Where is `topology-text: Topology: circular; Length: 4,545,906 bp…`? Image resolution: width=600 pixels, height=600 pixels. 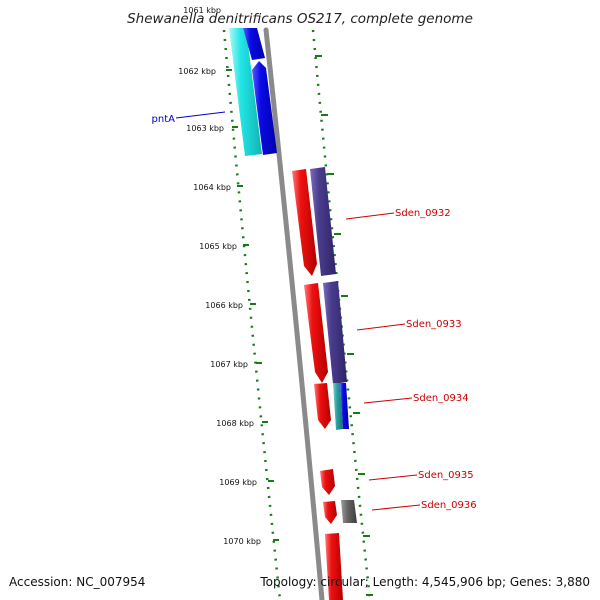 topology-text: Topology: circular; Length: 4,545,906 bp… is located at coordinates (424, 582).